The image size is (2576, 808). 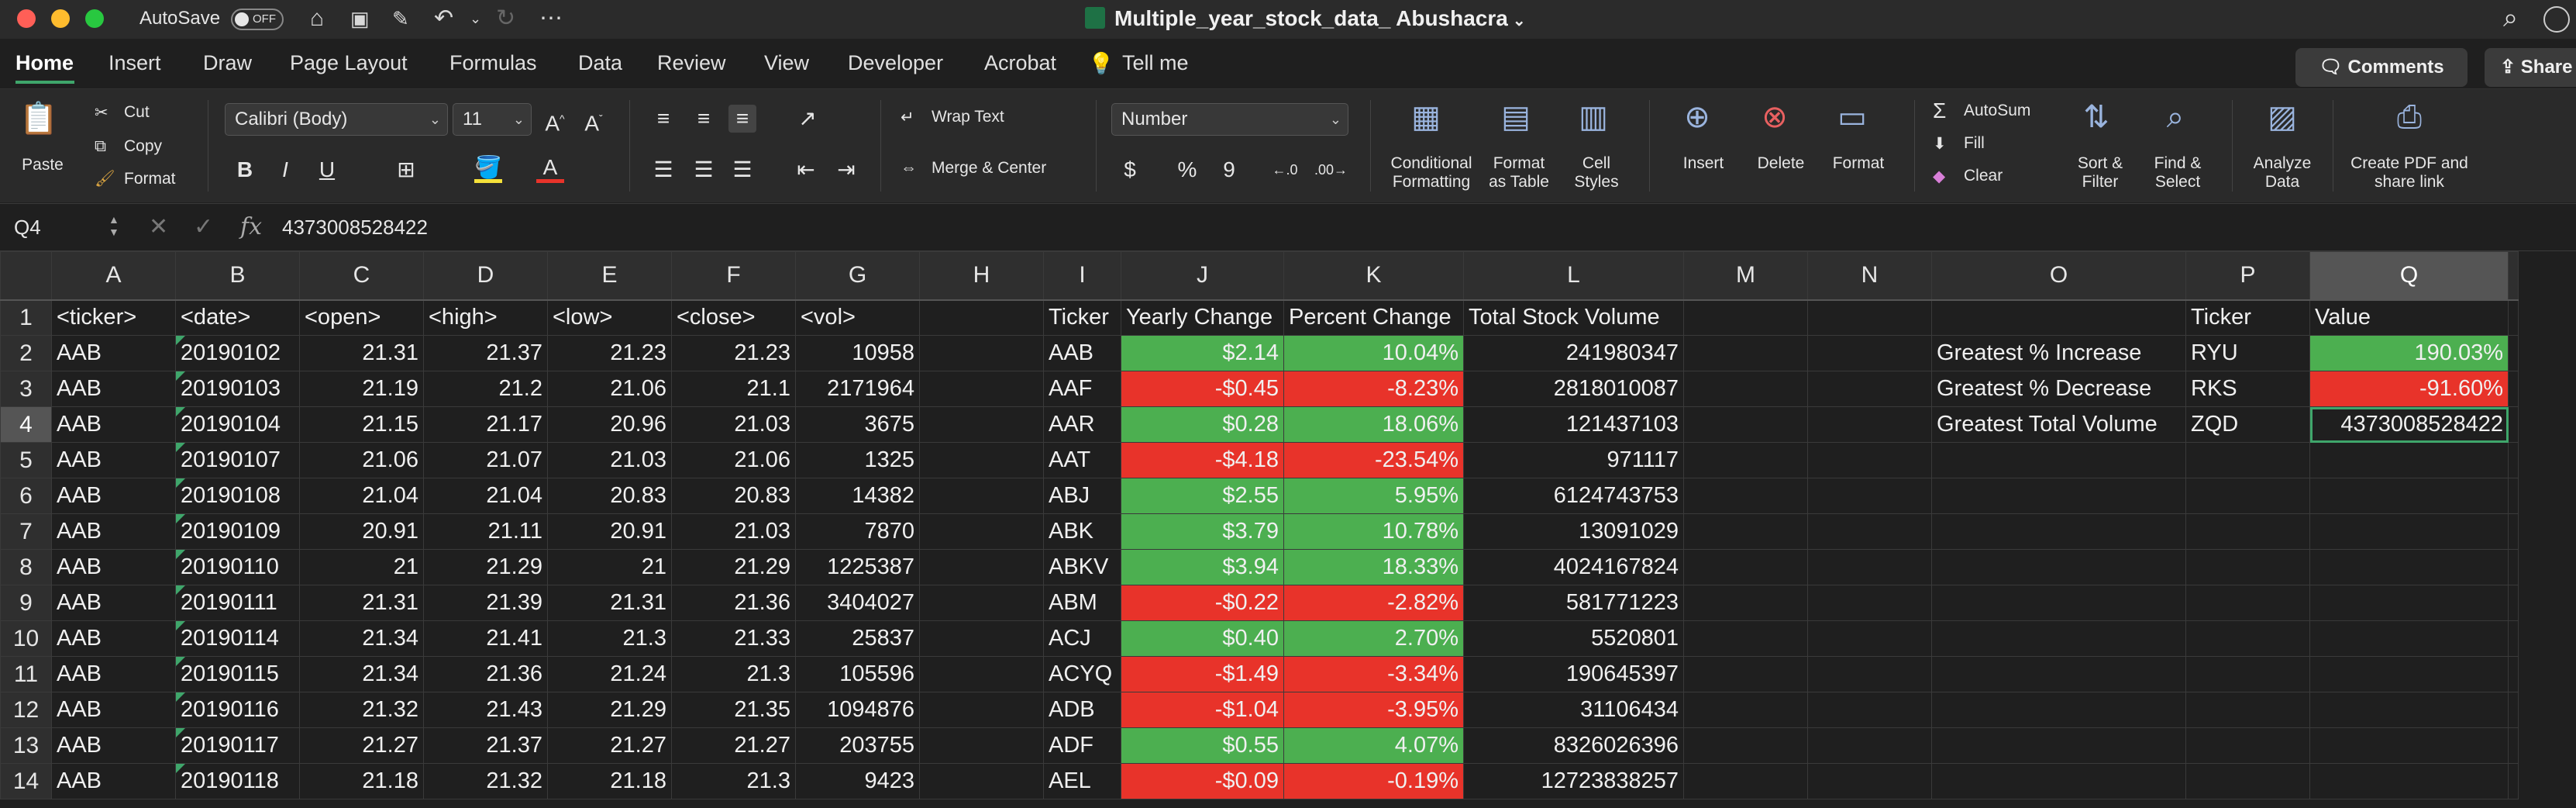 What do you see at coordinates (1082, 710) in the screenshot?
I see `cell-i12: ADB` at bounding box center [1082, 710].